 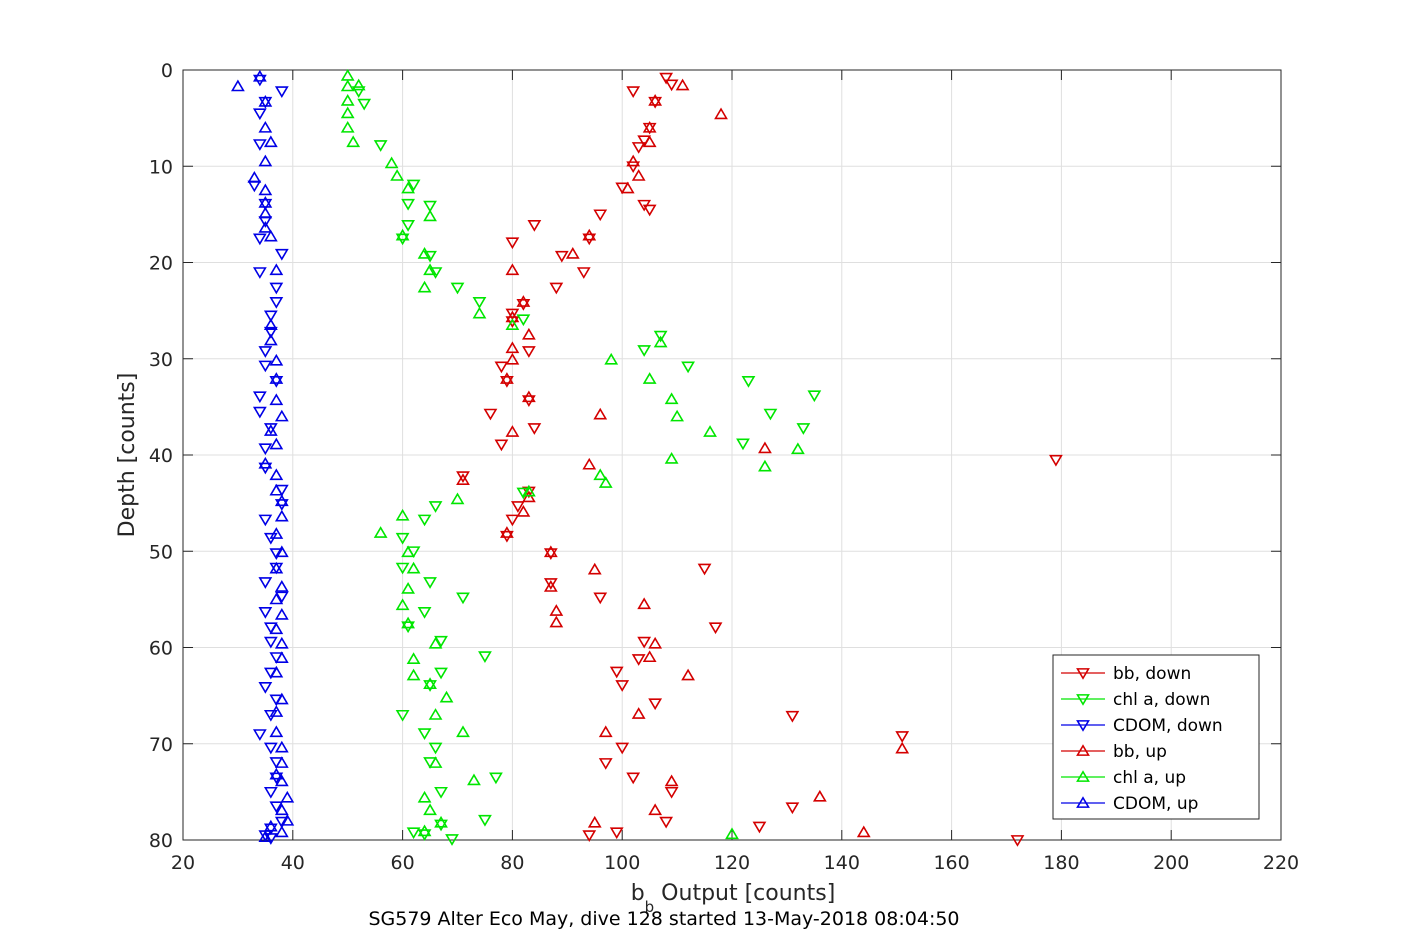 What do you see at coordinates (1281, 863) in the screenshot?
I see `x-tick-label: 220` at bounding box center [1281, 863].